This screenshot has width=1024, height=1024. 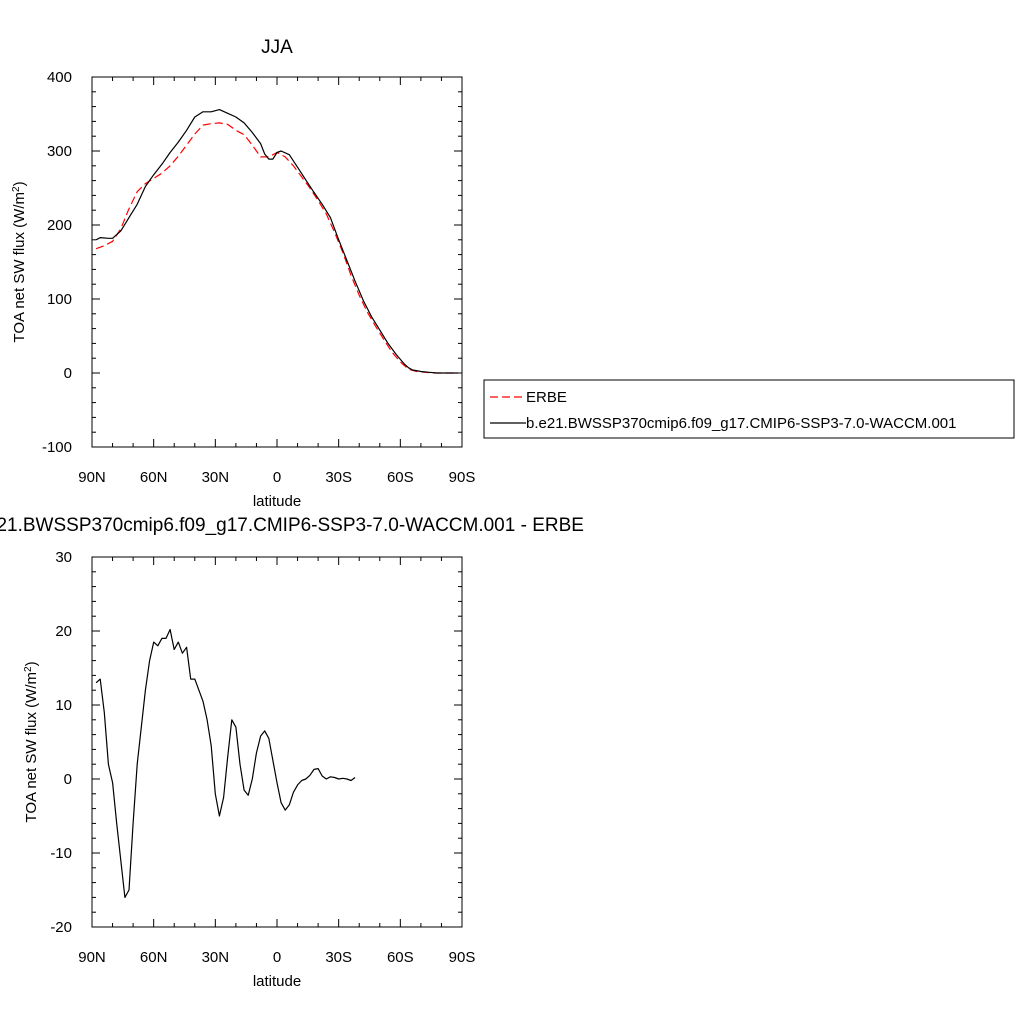 I want to click on y-tick-label: -20, so click(x=61, y=927).